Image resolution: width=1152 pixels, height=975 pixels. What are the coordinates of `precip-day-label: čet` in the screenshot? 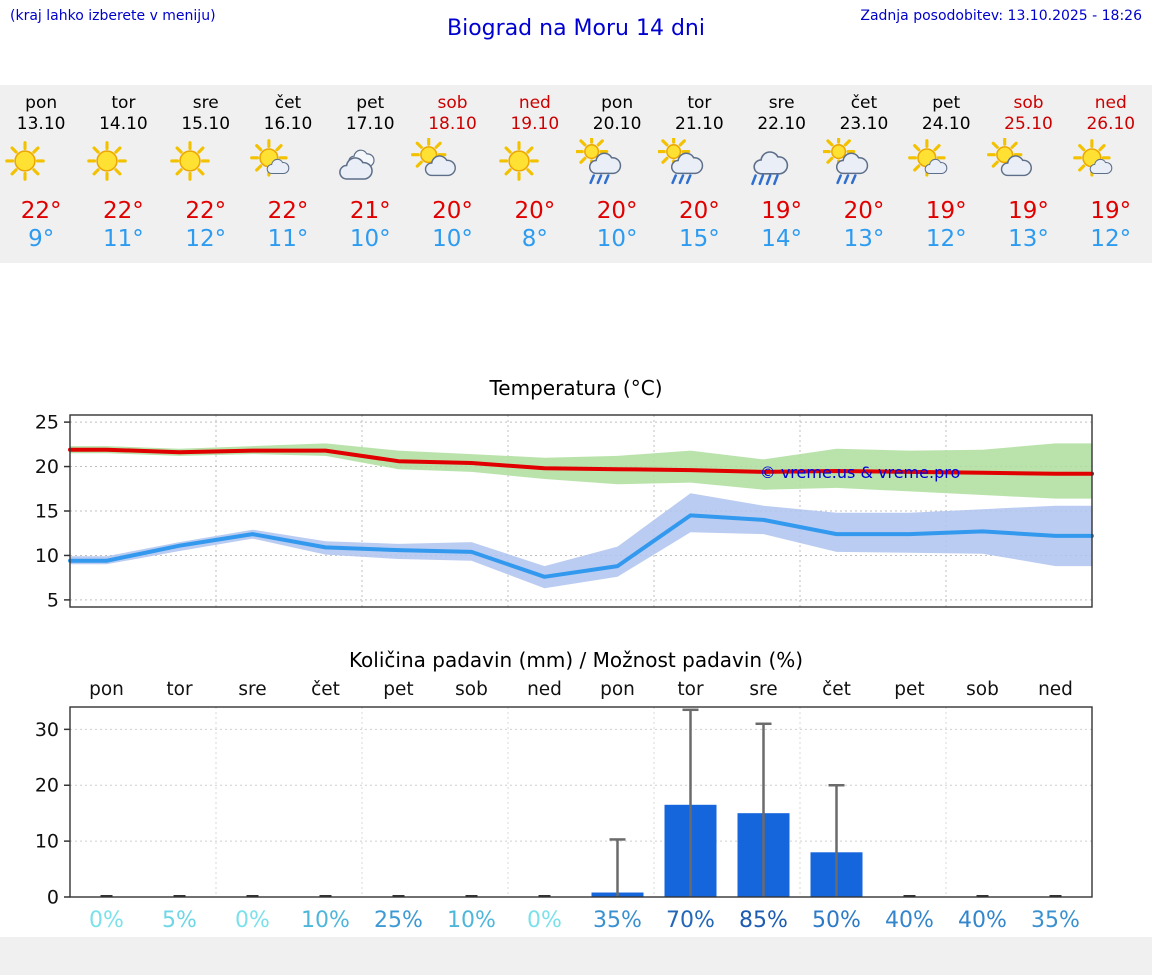 It's located at (836, 689).